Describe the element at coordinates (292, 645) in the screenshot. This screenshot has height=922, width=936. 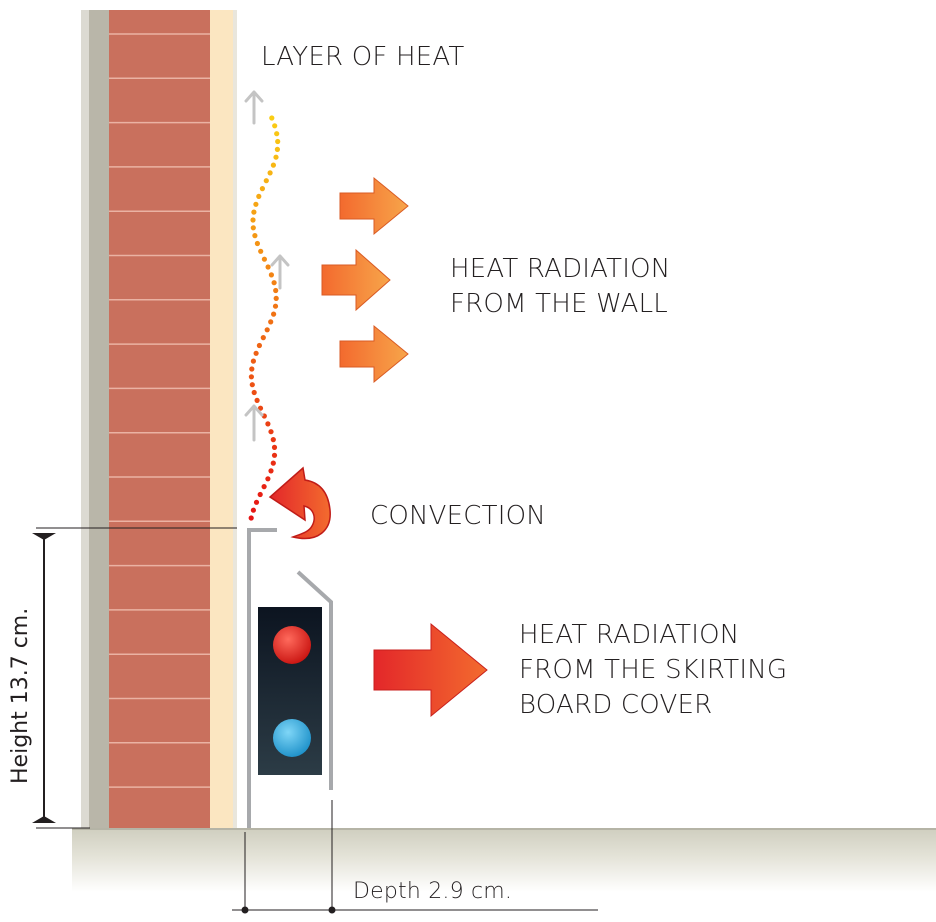
I see `hot-pipe` at that location.